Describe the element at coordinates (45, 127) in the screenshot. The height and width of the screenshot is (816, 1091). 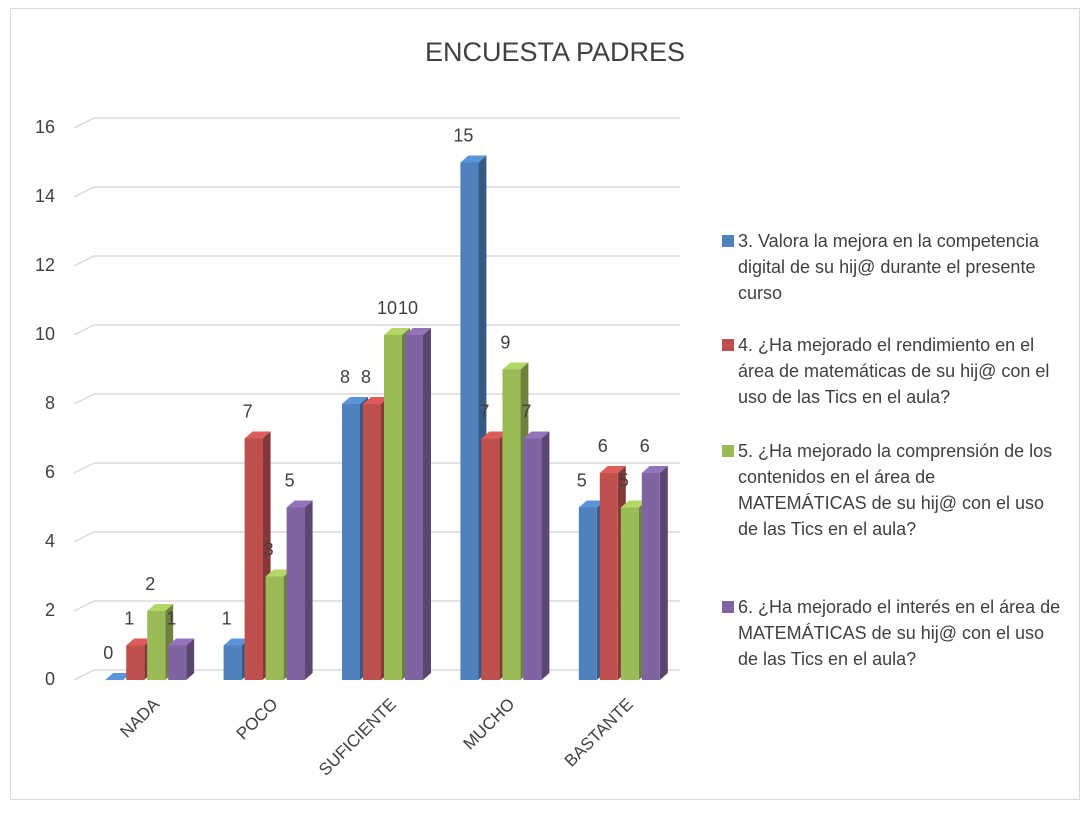
I see `y-tick-label: 16` at that location.